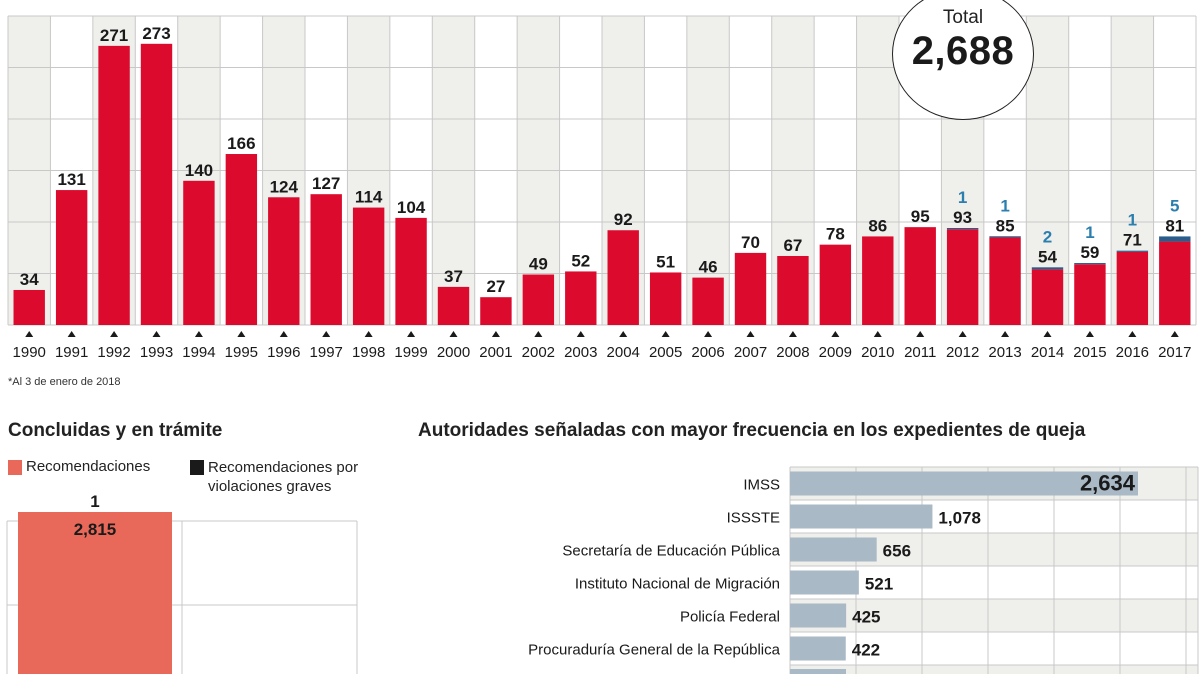  What do you see at coordinates (410, 352) in the screenshot?
I see `tick-label: 1999` at bounding box center [410, 352].